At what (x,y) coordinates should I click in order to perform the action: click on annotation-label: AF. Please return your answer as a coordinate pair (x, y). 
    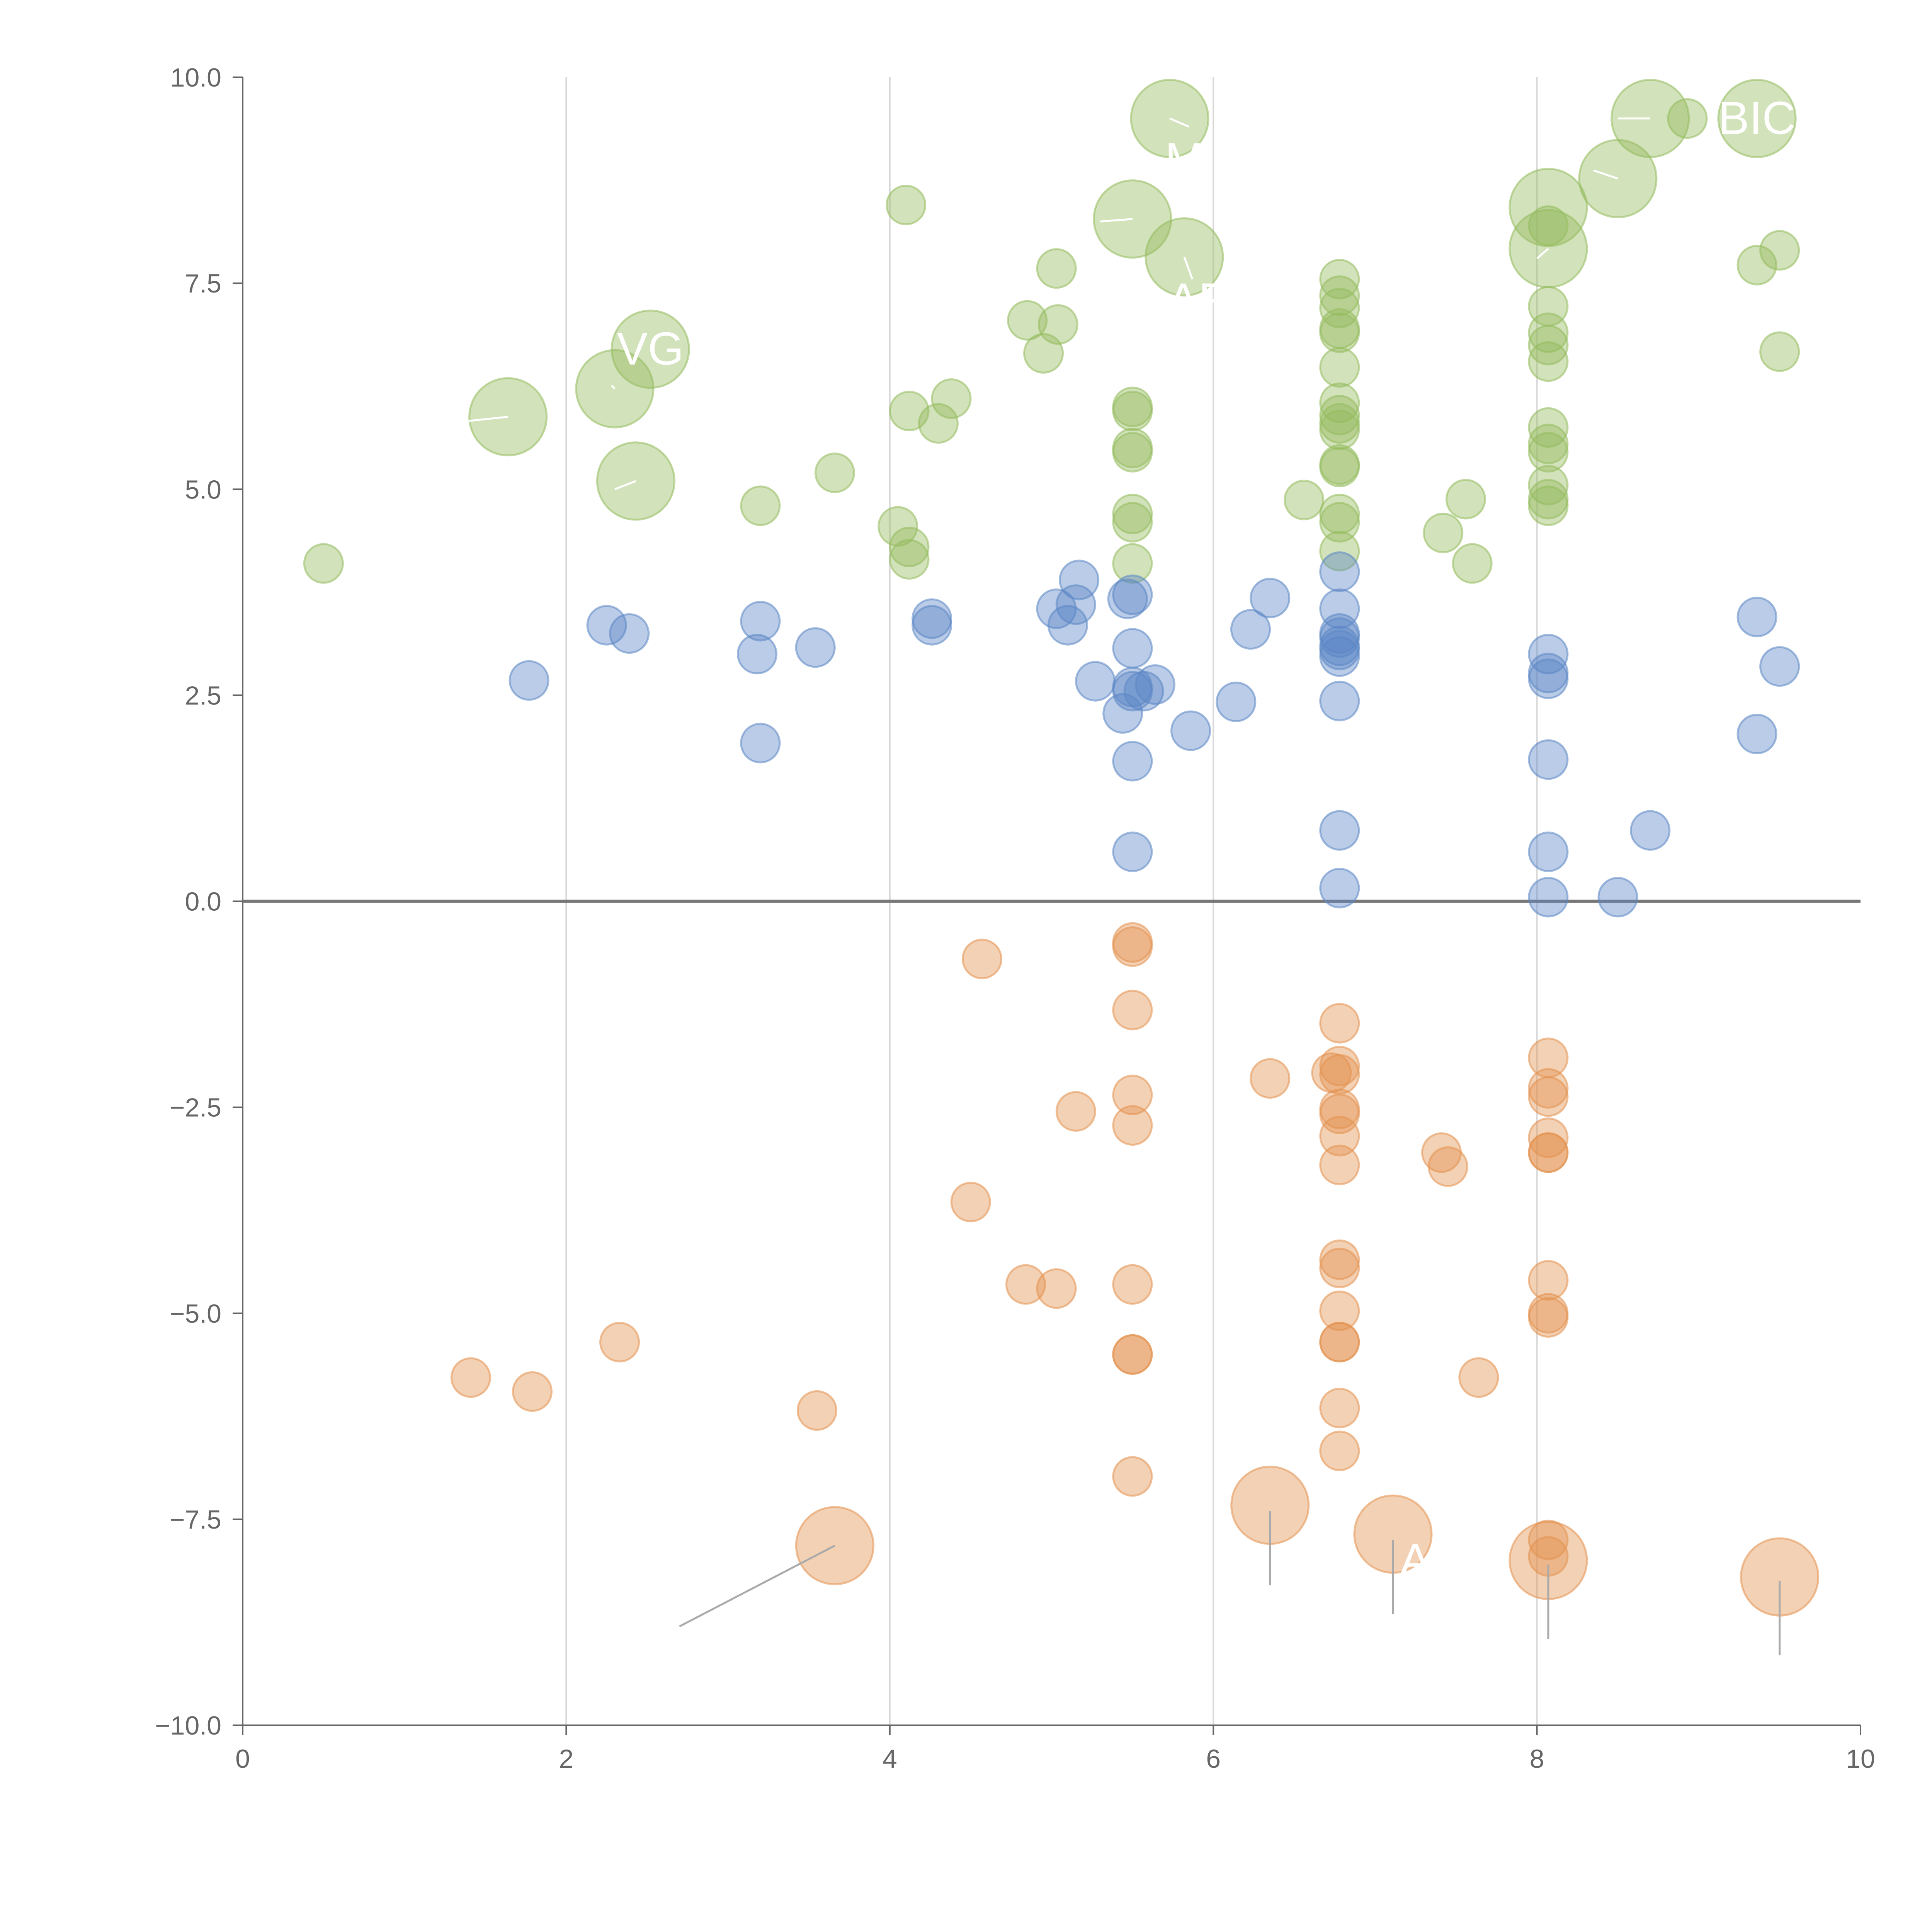
    Looking at the image, I should click on (1198, 300).